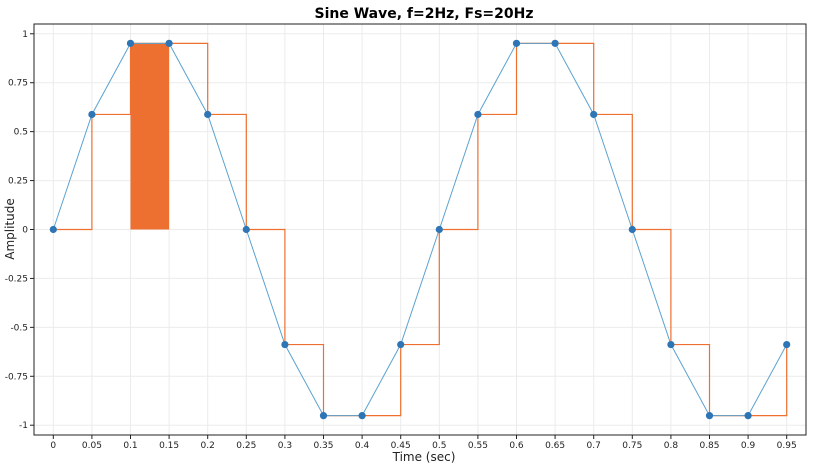 The image size is (813, 467). Describe the element at coordinates (246, 446) in the screenshot. I see `x-tick-label: 0.25` at that location.